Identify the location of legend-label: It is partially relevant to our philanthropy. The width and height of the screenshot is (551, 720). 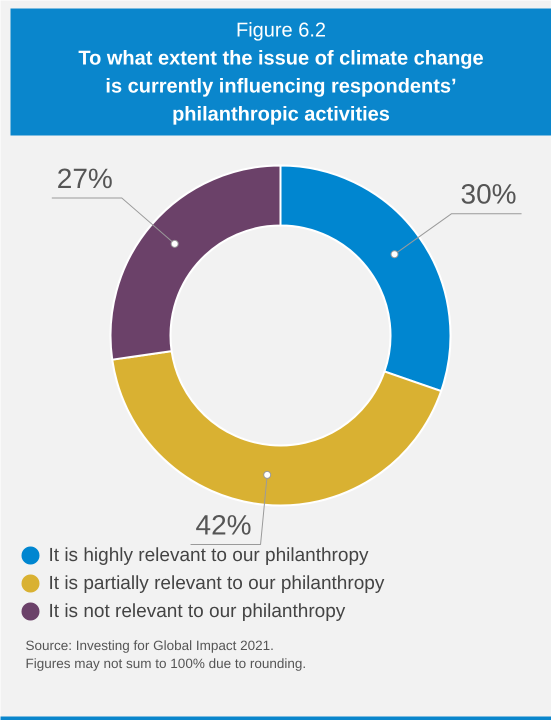
(216, 583).